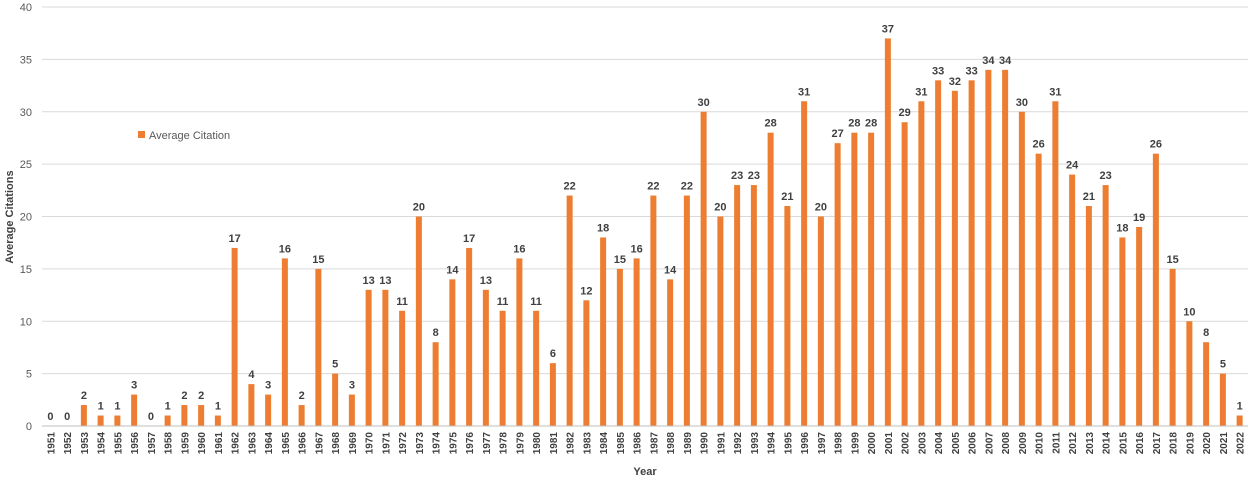  I want to click on data-label: 5, so click(1223, 365).